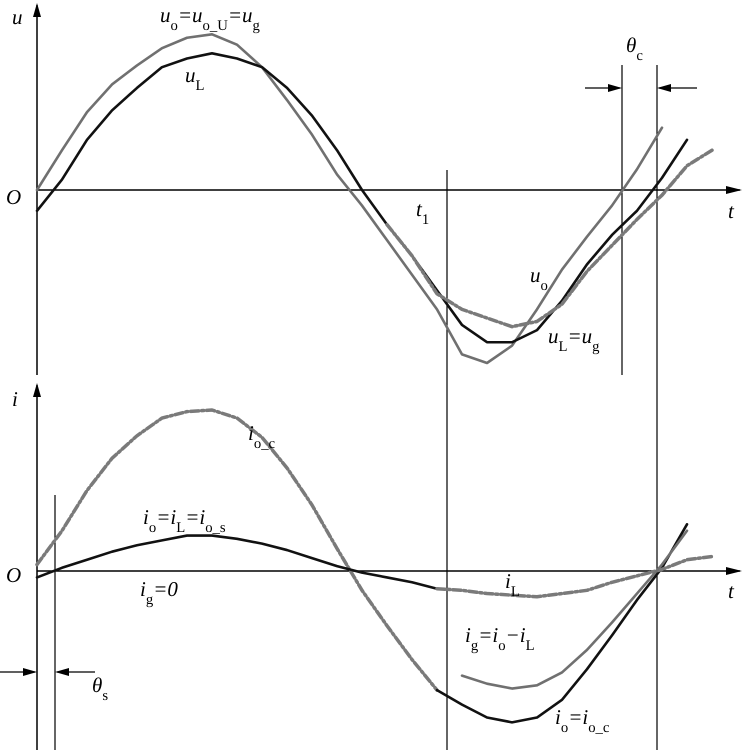  I want to click on annotation: t$_{1}$, so click(423, 212).